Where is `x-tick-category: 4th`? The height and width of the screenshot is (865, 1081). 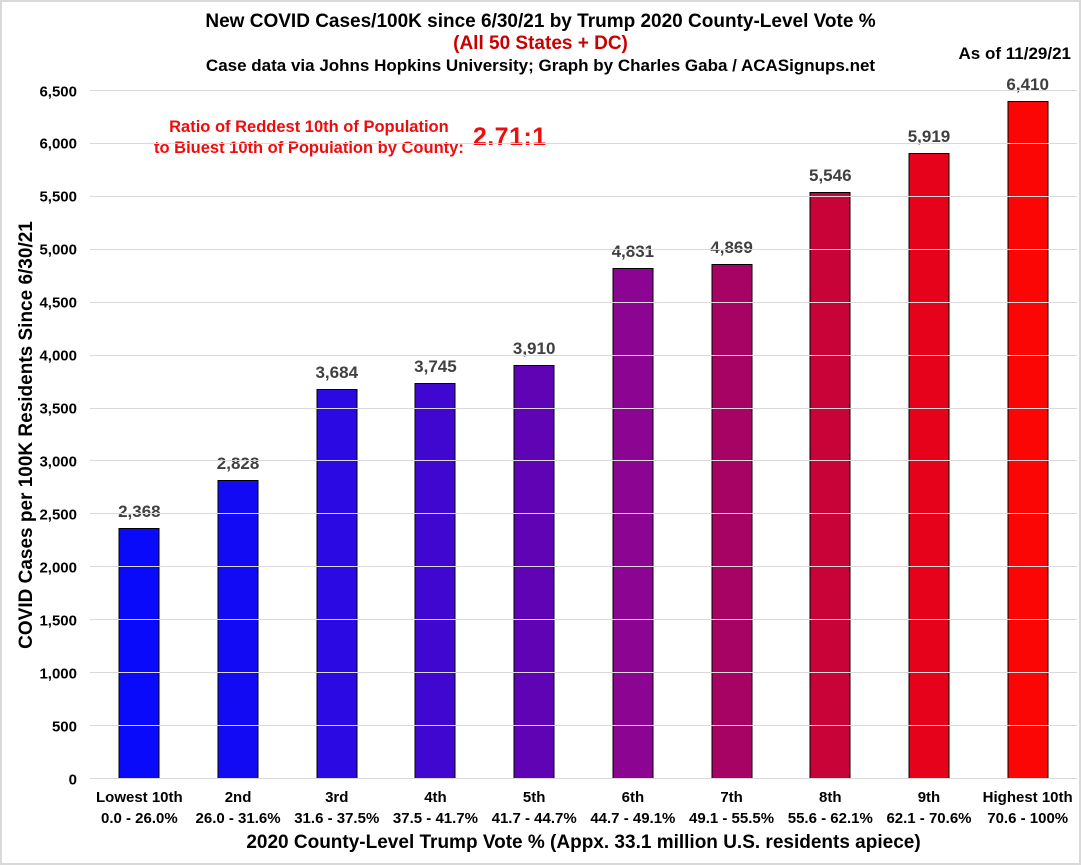
x-tick-category: 4th is located at coordinates (435, 797).